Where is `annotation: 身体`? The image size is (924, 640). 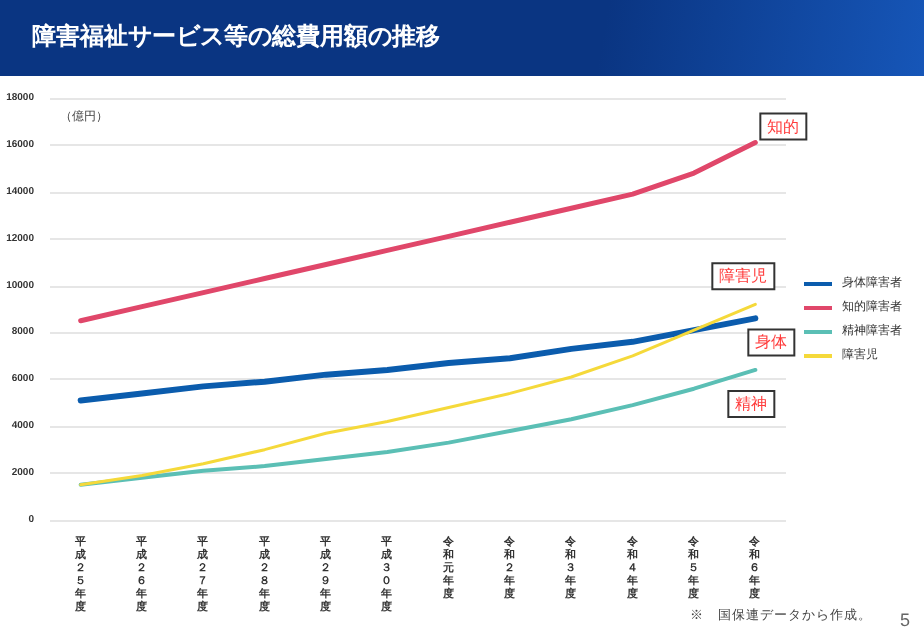
annotation: 身体 is located at coordinates (771, 342).